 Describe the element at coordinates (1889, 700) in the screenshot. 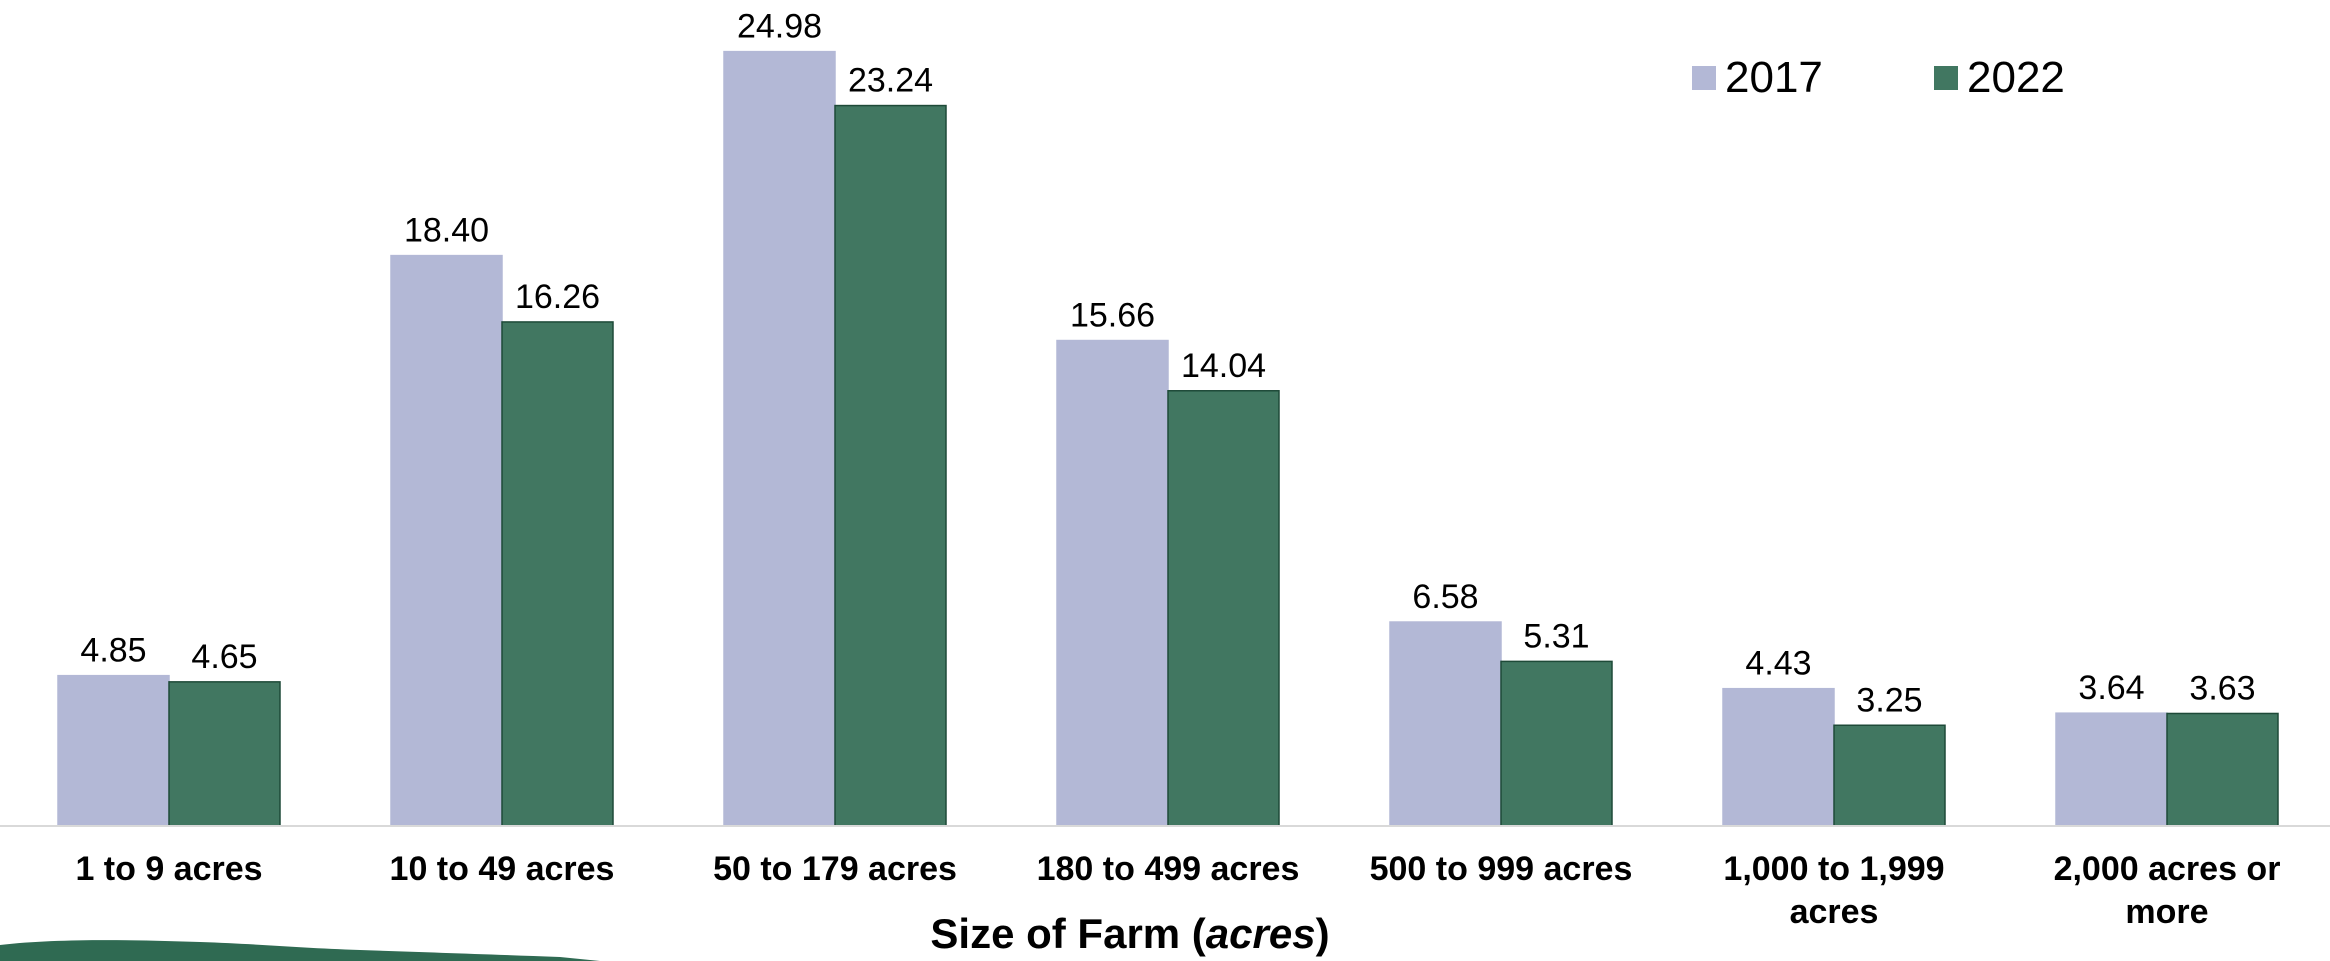

I see `value-label-2022-6: 3.25` at that location.